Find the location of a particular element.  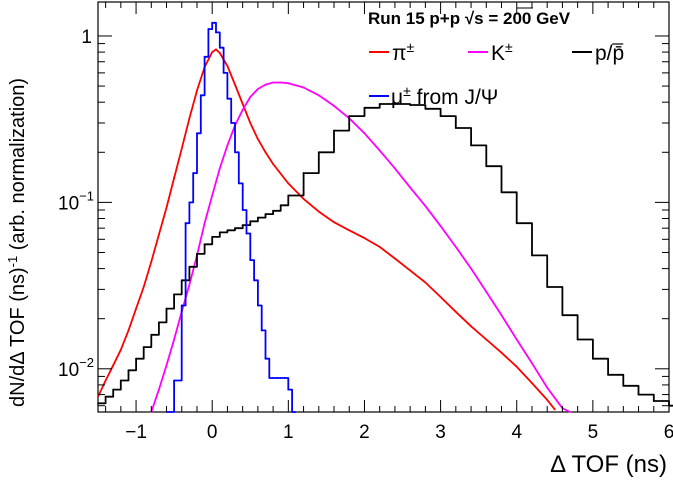

x-tick-label: −1 is located at coordinates (136, 432).